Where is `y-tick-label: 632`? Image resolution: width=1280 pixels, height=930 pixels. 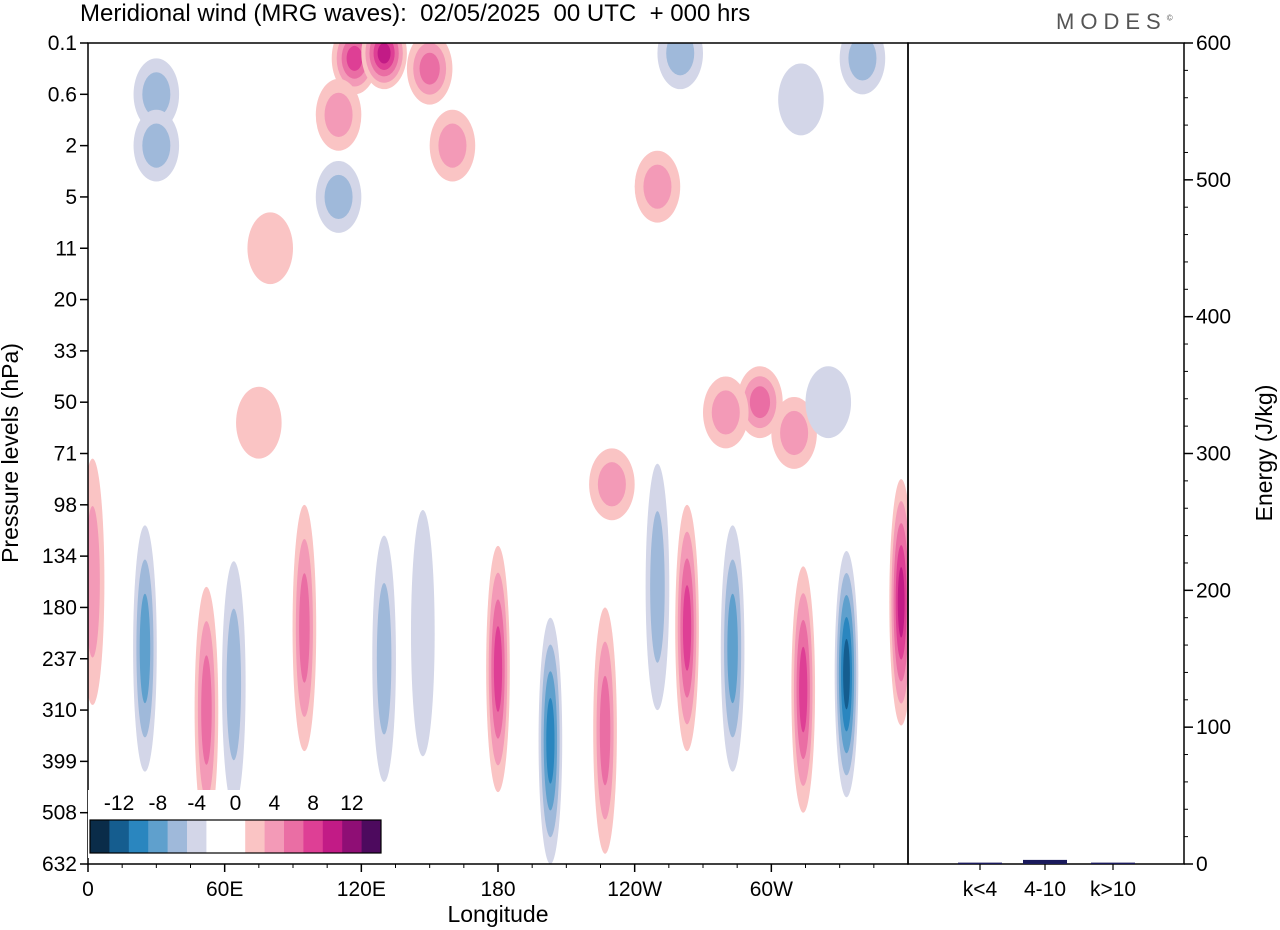 y-tick-label: 632 is located at coordinates (59, 864).